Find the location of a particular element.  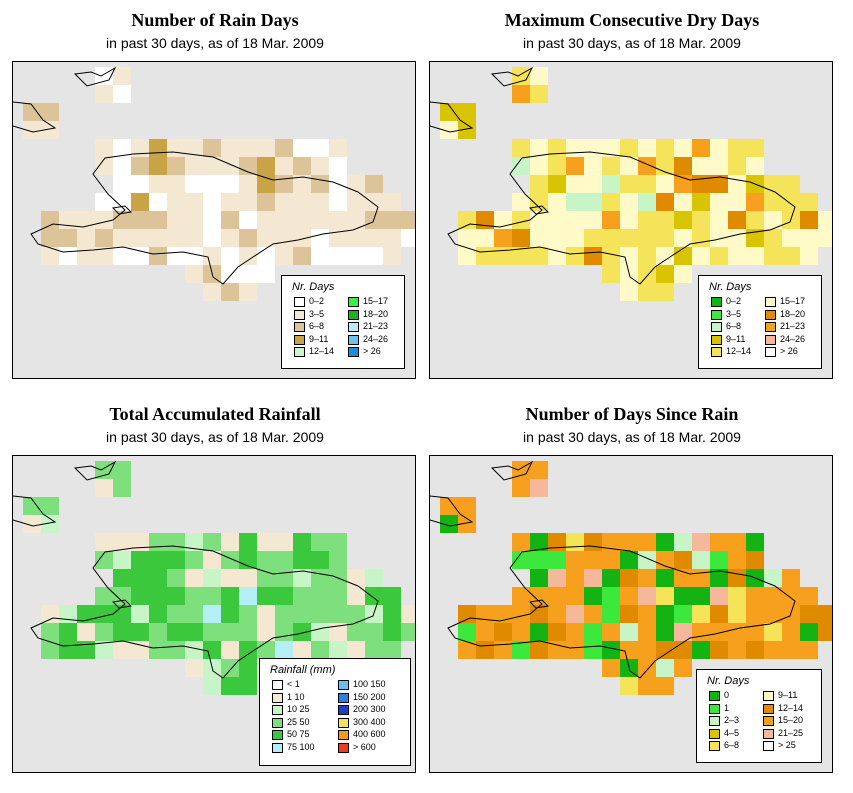

legend-label: 1 is located at coordinates (727, 707).